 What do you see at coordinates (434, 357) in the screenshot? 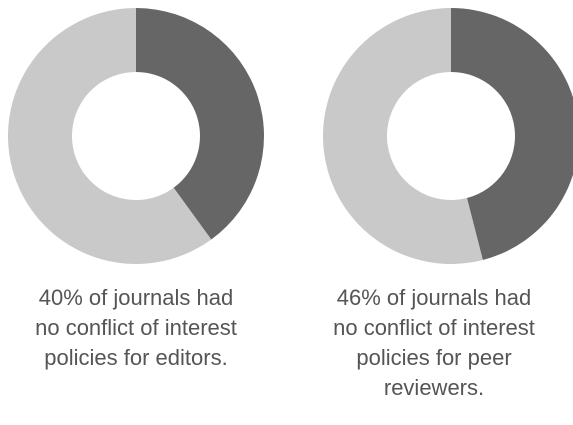
I see `caption-line: policies for peer` at bounding box center [434, 357].